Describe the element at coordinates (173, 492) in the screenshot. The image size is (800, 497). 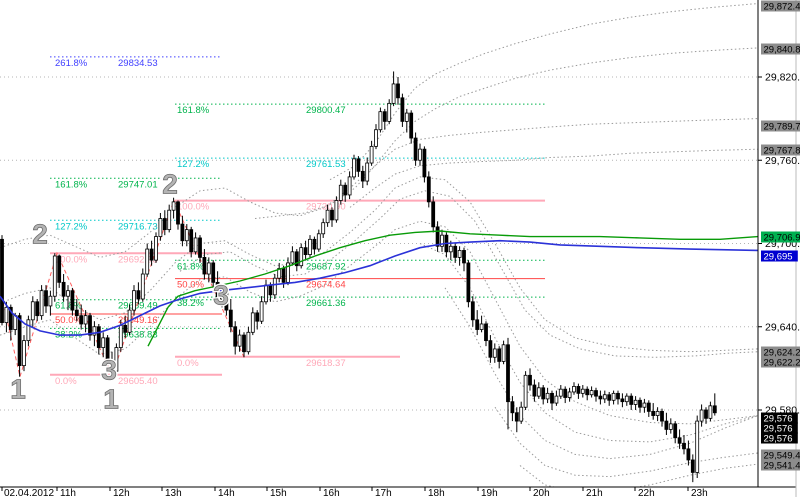
I see `hour-label: 13h` at that location.